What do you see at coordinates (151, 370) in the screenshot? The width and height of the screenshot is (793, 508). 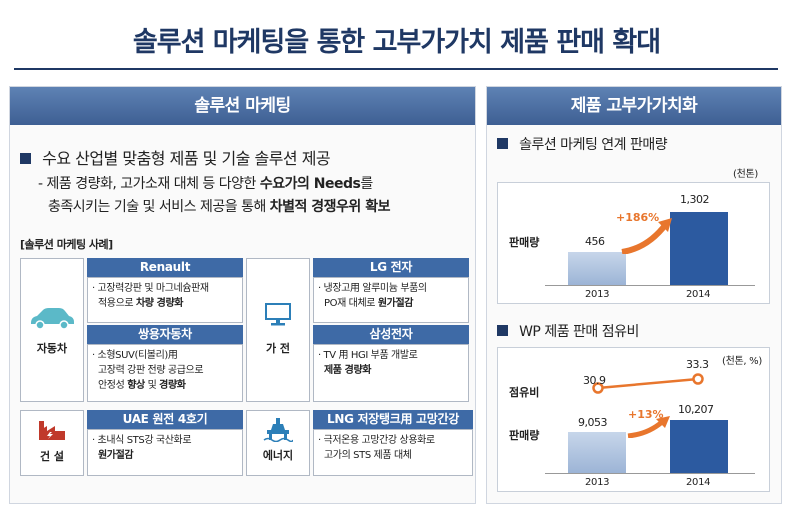 I see `case-line: 고장력 강판 전량 공급으로` at bounding box center [151, 370].